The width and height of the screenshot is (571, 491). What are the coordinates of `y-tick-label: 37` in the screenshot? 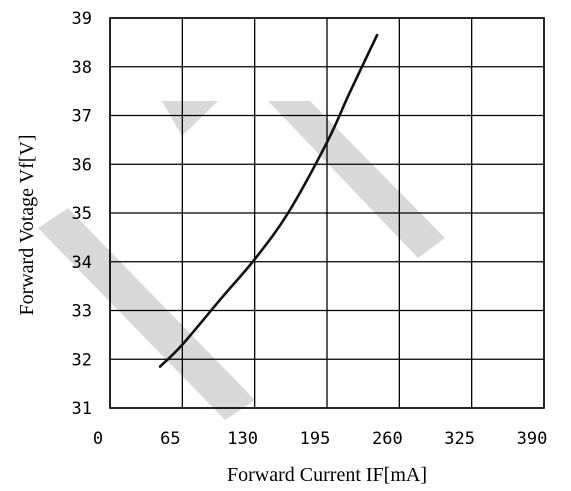 It's located at (82, 117).